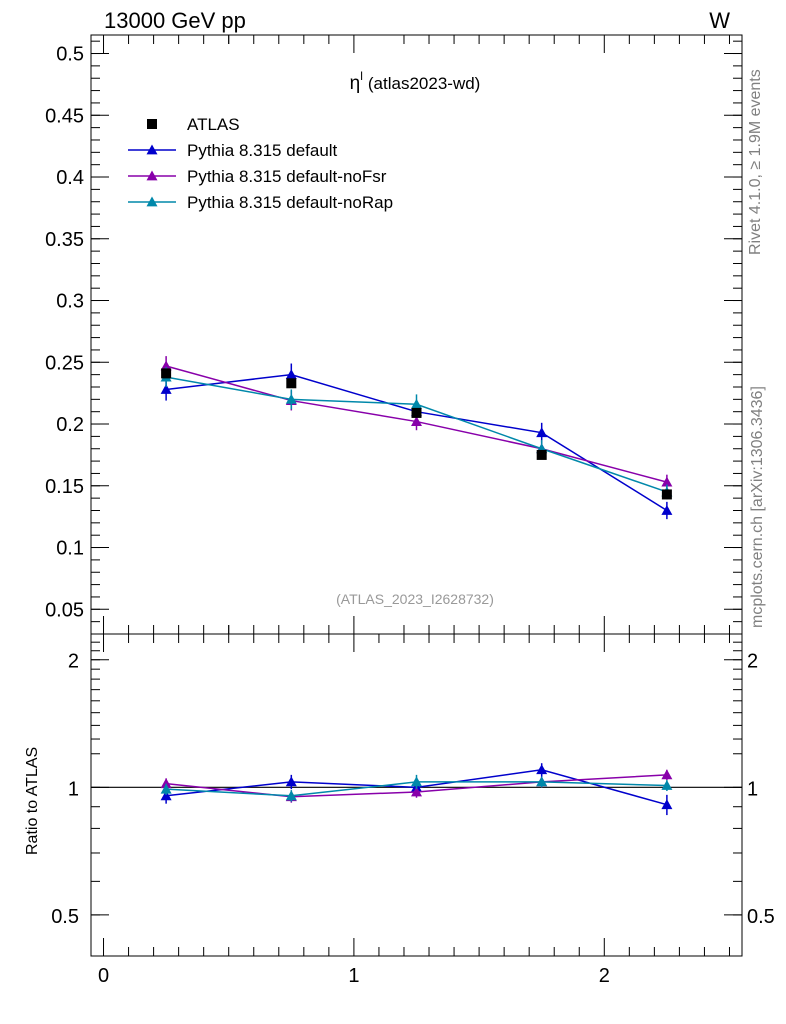  I want to click on legend-label: Pythia 8.315 default-noFsr, so click(287, 176).